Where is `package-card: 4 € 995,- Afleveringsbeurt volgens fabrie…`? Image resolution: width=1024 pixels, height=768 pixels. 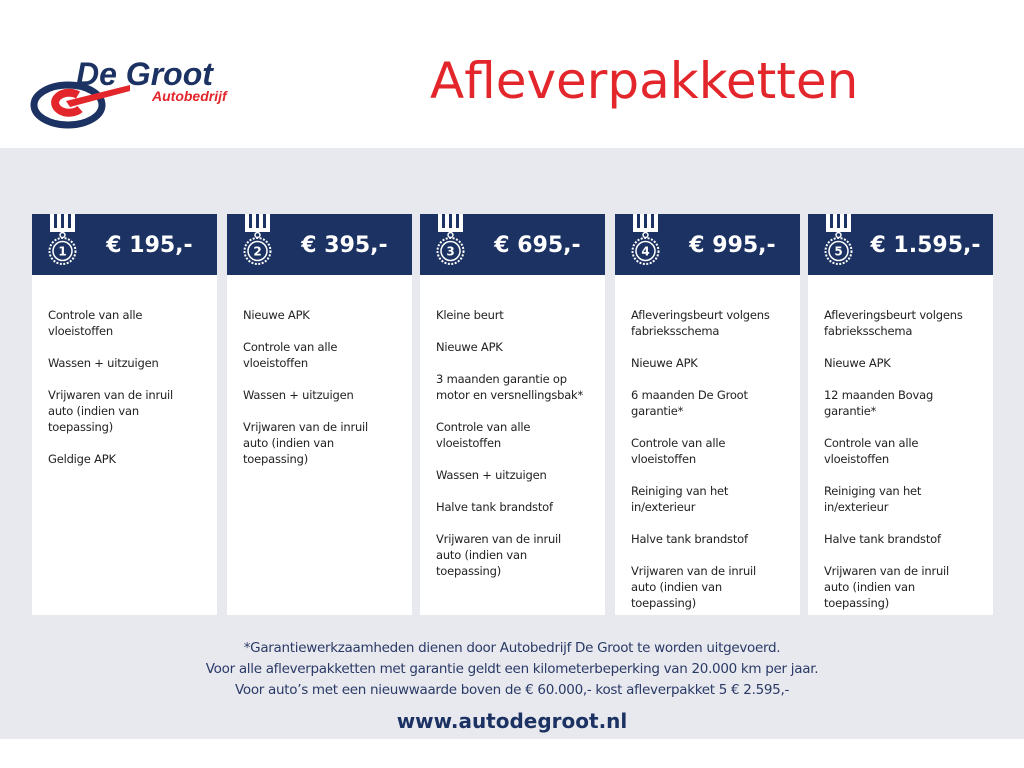
package-card: 4 € 995,- Afleveringsbeurt volgens fabrie… is located at coordinates (707, 414).